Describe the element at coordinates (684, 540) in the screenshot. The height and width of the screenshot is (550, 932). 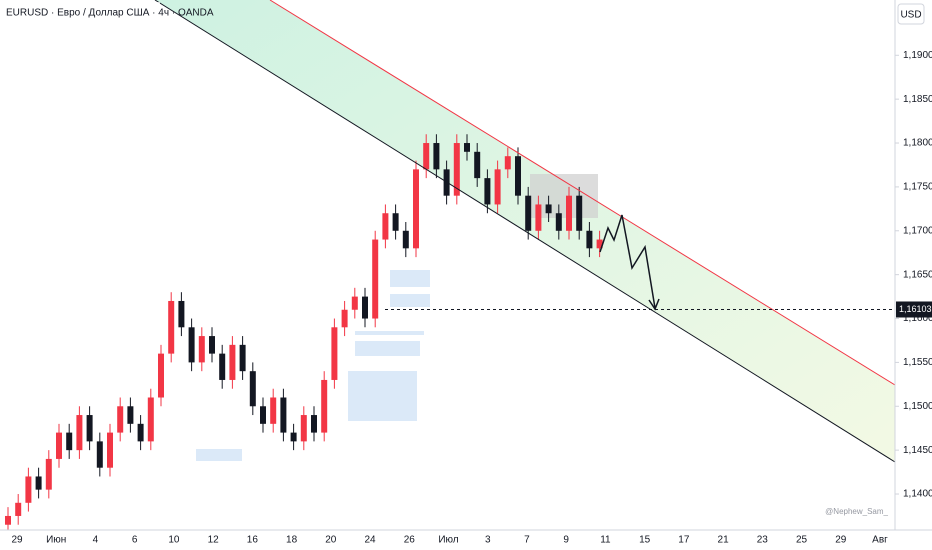
I see `x-tick-label: 17` at that location.